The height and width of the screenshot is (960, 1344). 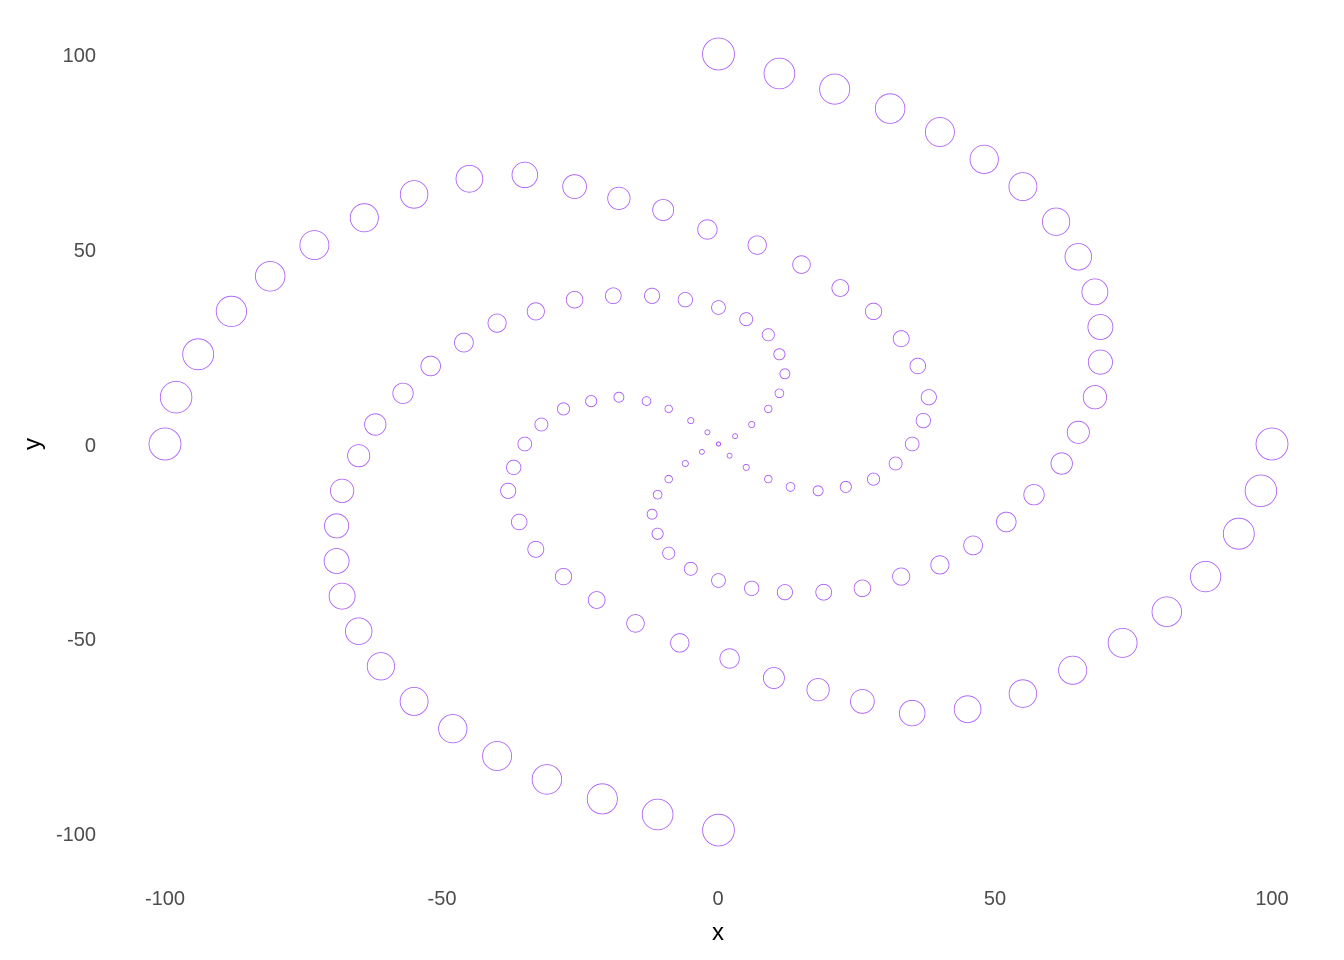 I want to click on x-tick-label: -50, so click(x=442, y=899).